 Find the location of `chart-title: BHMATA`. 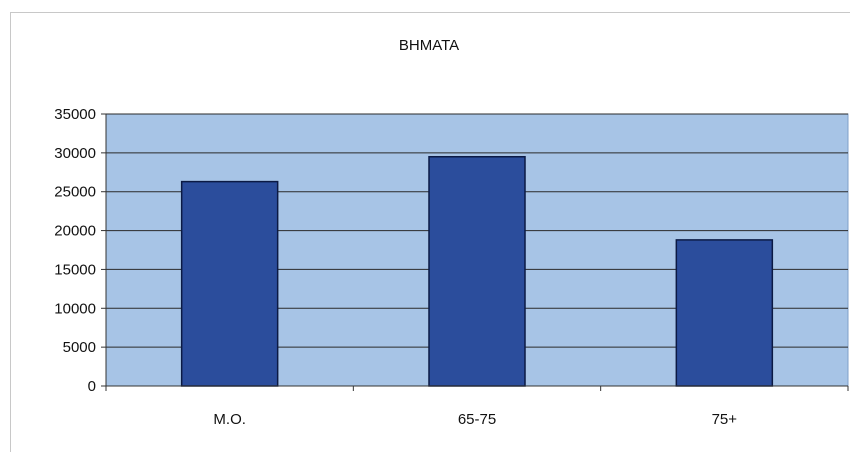

chart-title: BHMATA is located at coordinates (429, 45).